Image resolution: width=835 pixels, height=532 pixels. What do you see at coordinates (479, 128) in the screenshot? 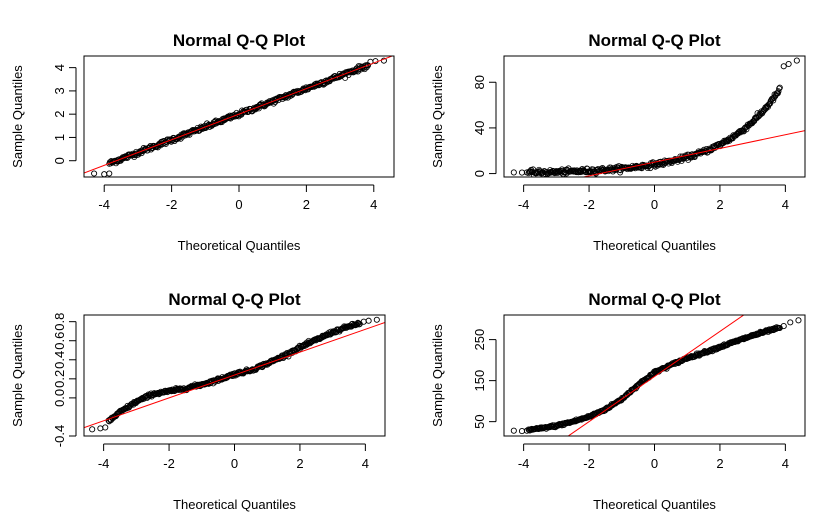
I see `y-tick-label: 40` at bounding box center [479, 128].